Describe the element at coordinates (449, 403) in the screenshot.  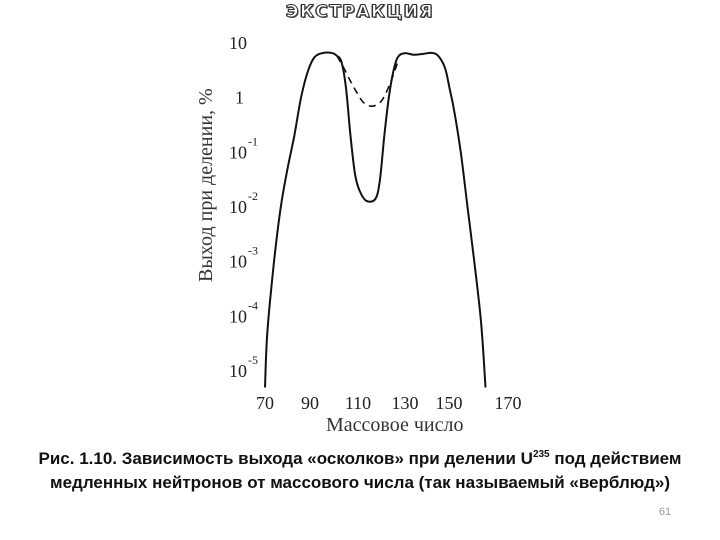
I see `x-tick-label: 150` at that location.